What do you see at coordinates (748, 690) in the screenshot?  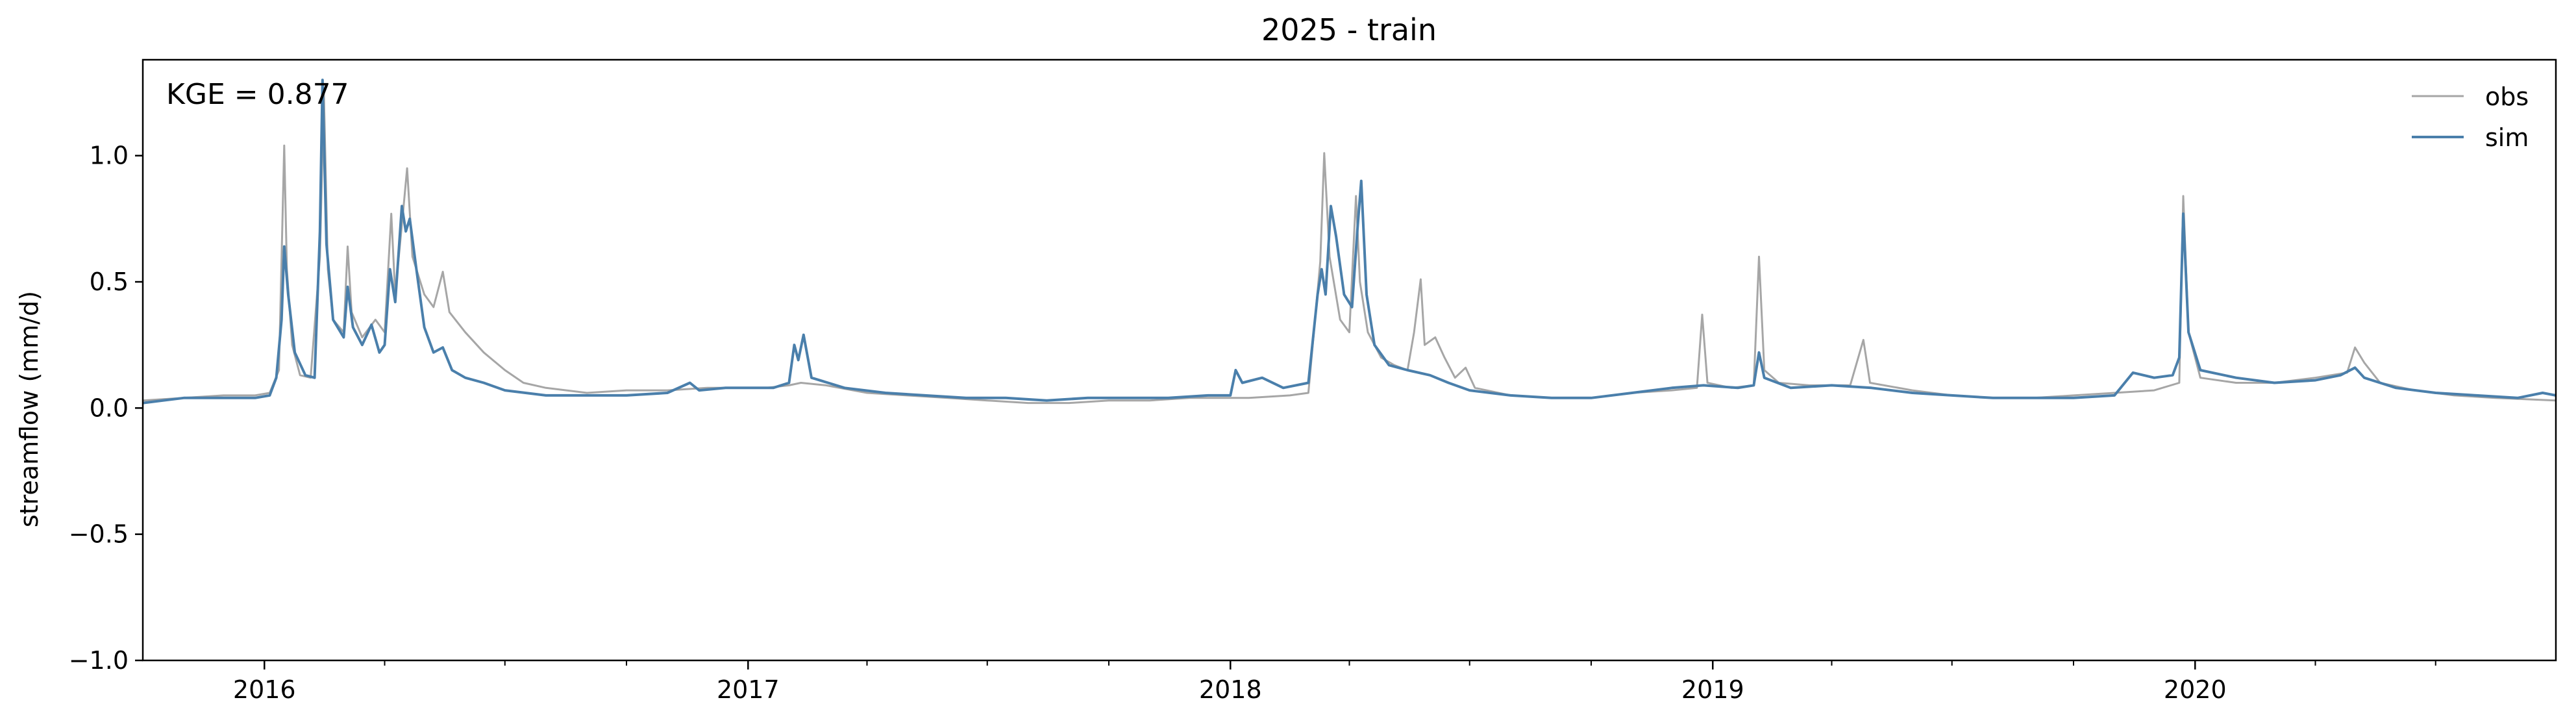 I see `x-tick-label: 2017` at bounding box center [748, 690].